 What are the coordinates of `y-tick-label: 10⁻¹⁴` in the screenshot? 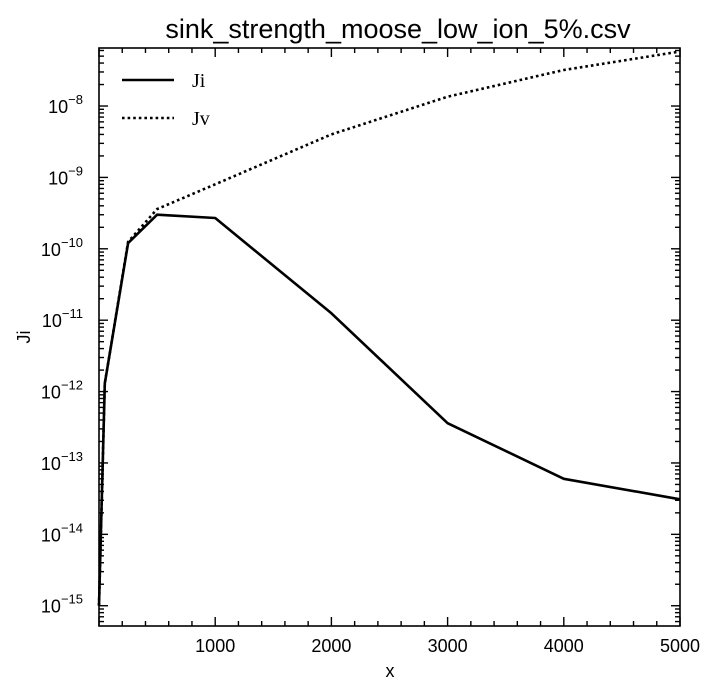 It's located at (62, 532).